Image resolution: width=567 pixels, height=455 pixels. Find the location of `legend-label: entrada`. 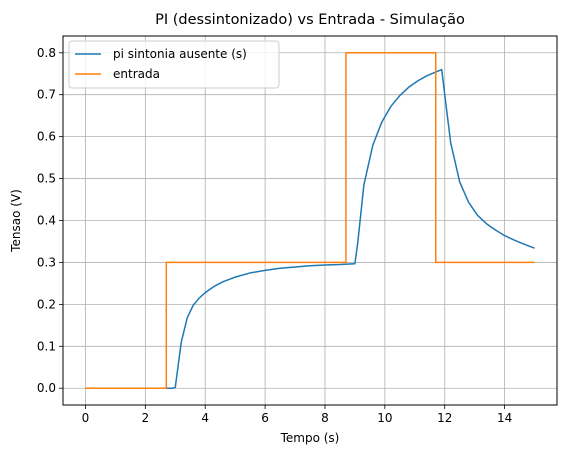

legend-label: entrada is located at coordinates (136, 74).